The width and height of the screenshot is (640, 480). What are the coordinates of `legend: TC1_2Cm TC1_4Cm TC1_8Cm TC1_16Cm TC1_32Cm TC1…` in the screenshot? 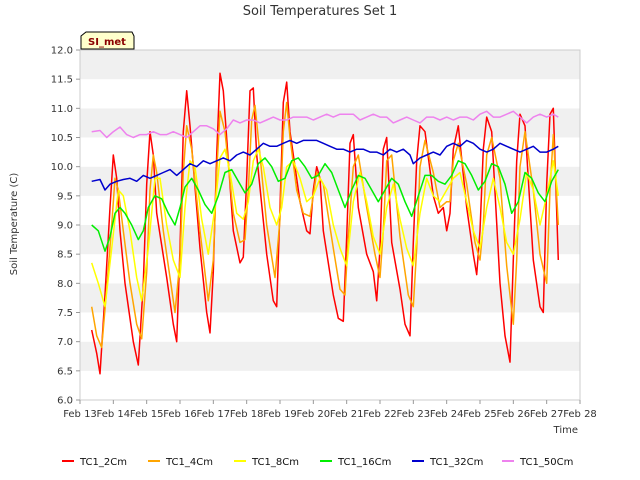 It's located at (317, 462).